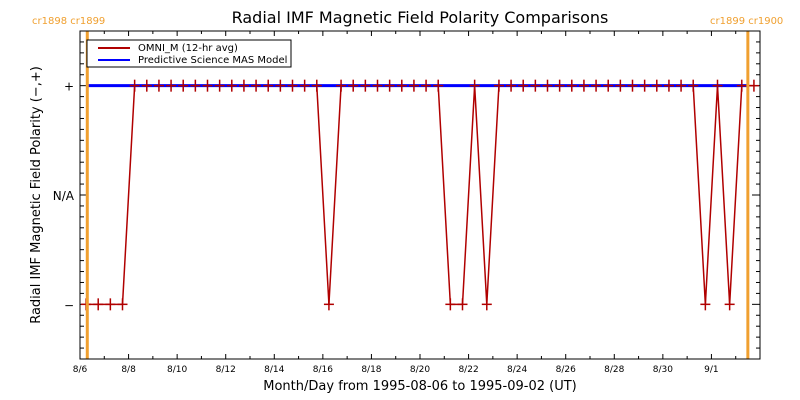  I want to click on x-tick-label: 9/1, so click(711, 370).